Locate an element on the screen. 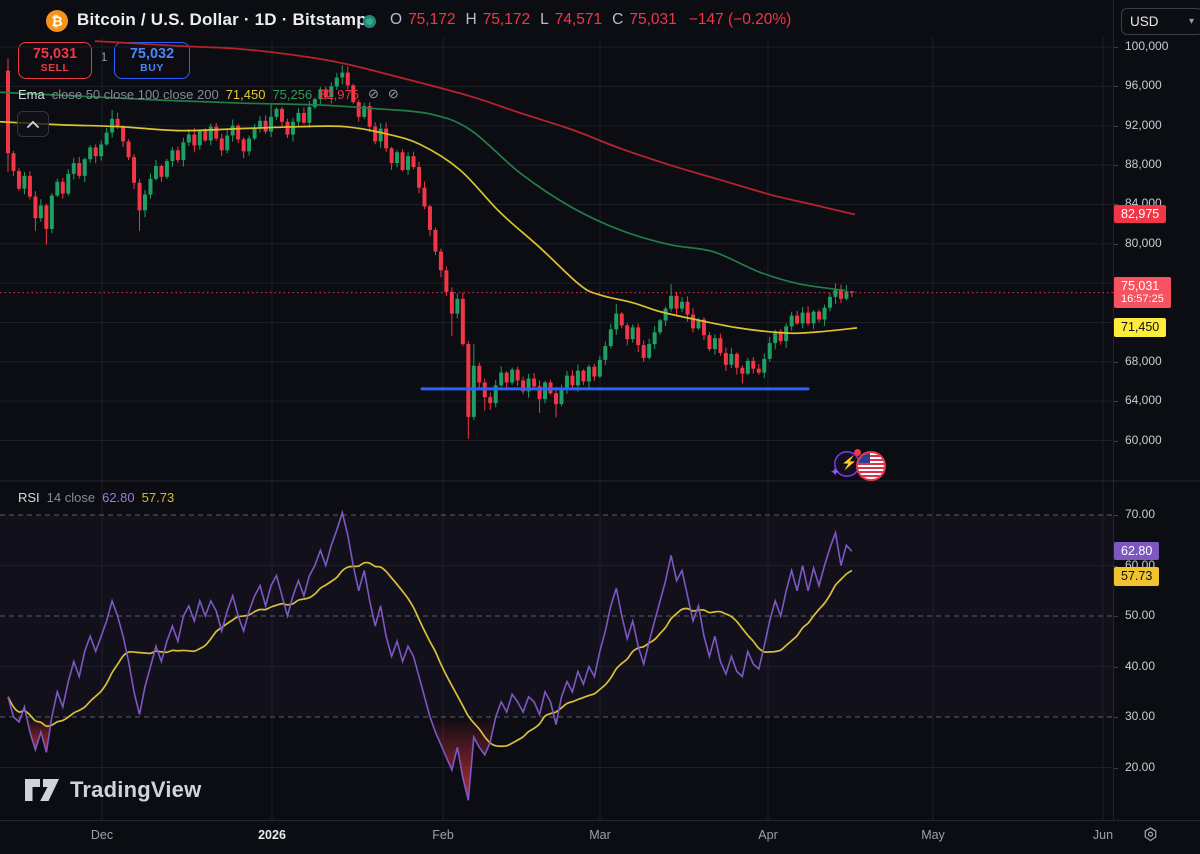 The height and width of the screenshot is (854, 1200). price-tick-label: 96,000 is located at coordinates (1143, 85).